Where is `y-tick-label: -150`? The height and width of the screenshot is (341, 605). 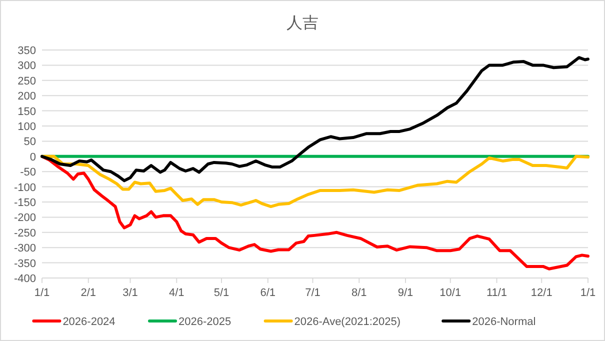
y-tick-label: -150 is located at coordinates (25, 203).